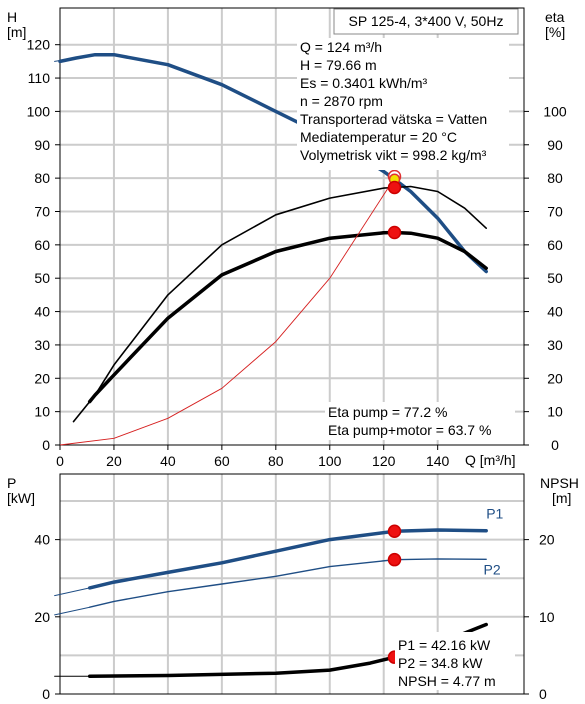 This screenshot has height=704, width=585. I want to click on info-npsh: NPSH = 4.77 m, so click(447, 681).